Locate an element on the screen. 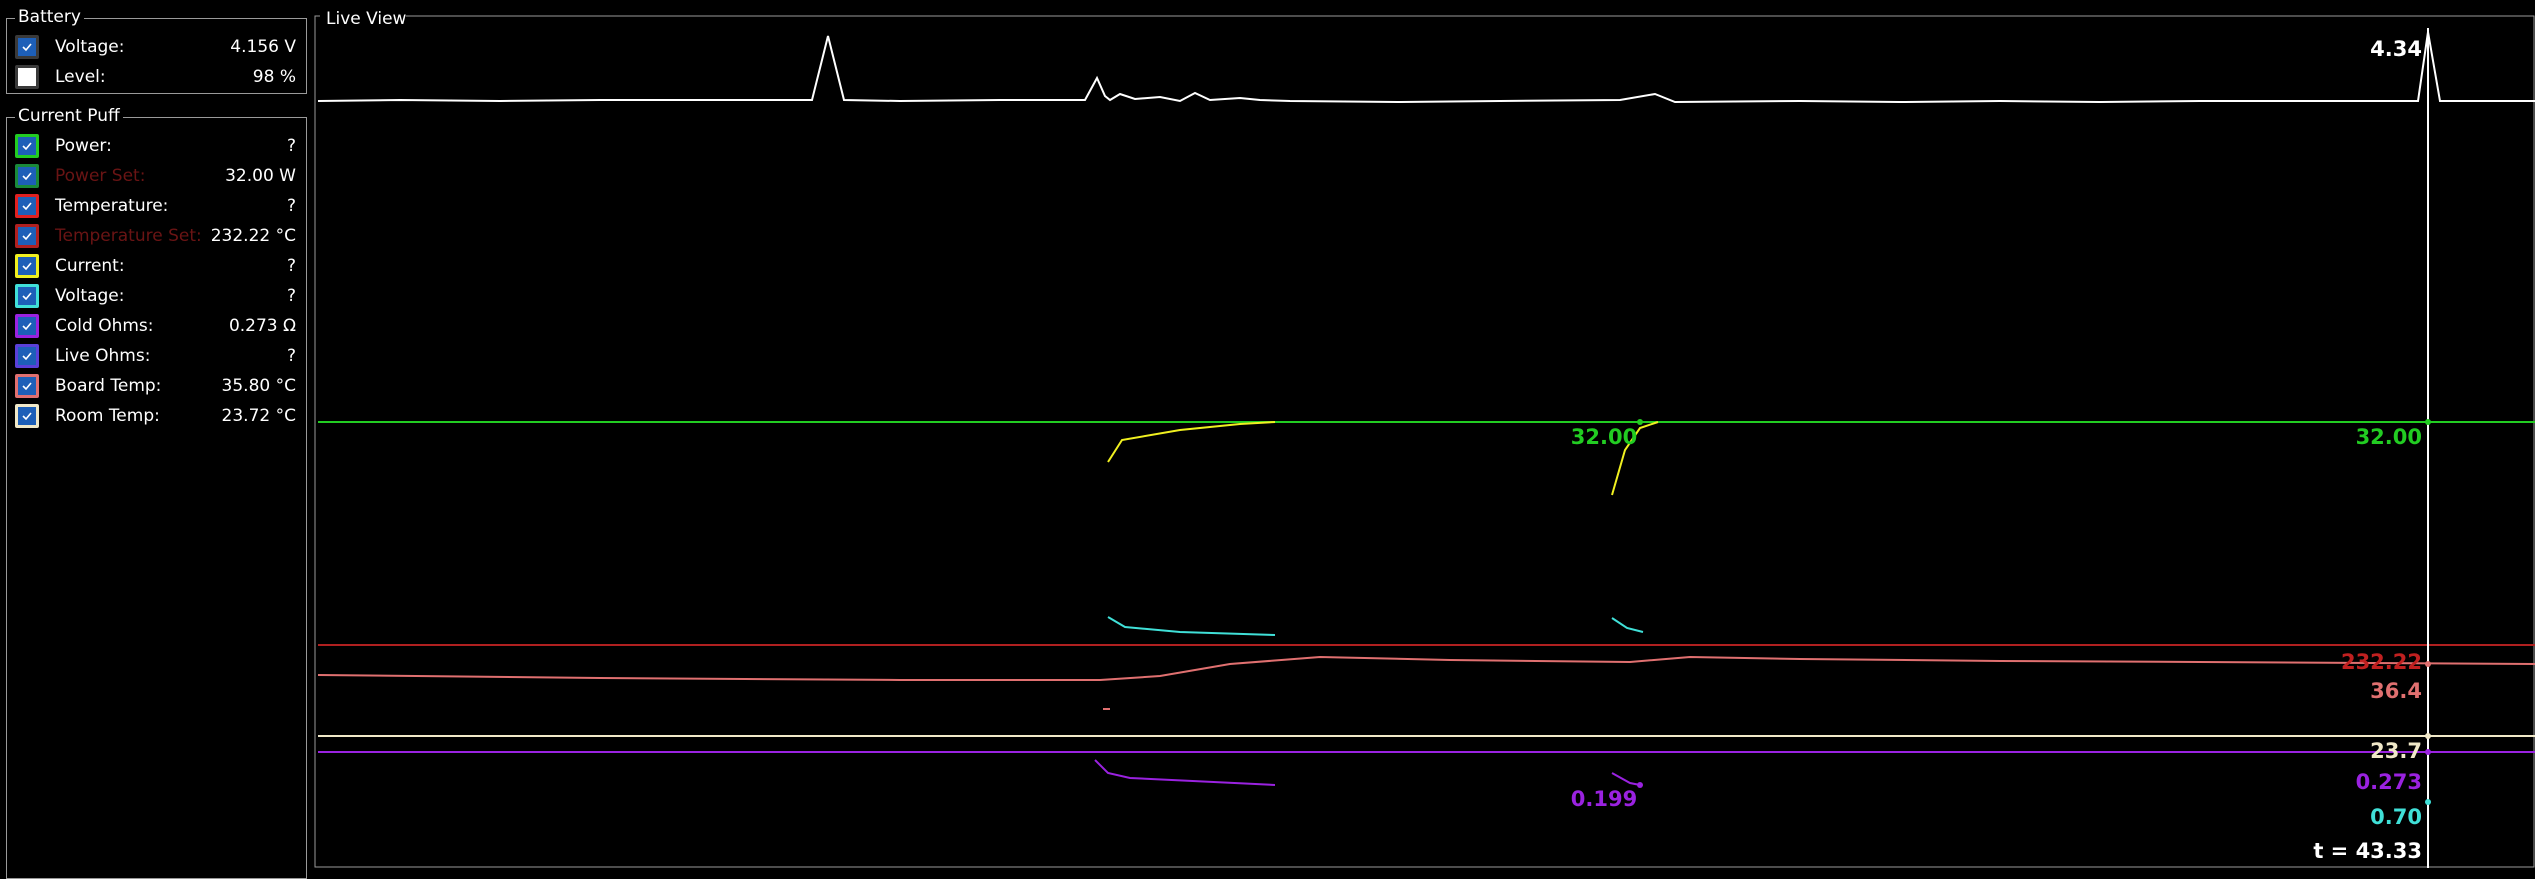  setting-label: Cold Ohms: is located at coordinates (104, 326).